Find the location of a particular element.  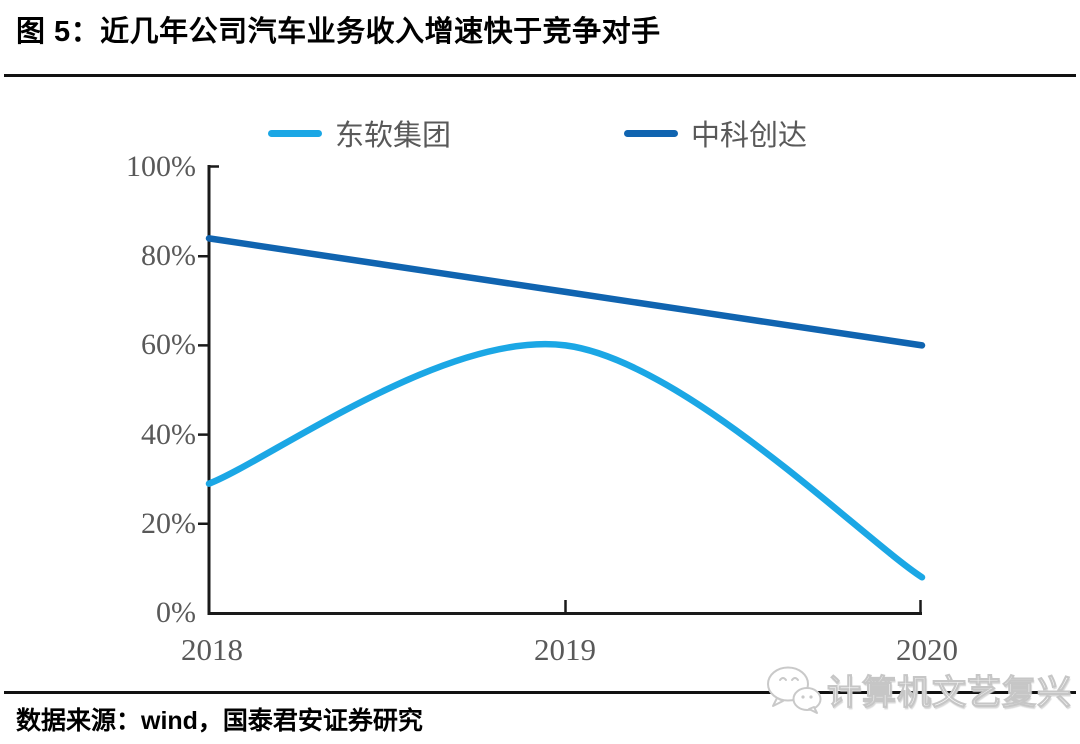

y-axis-ticks is located at coordinates (208, 345).